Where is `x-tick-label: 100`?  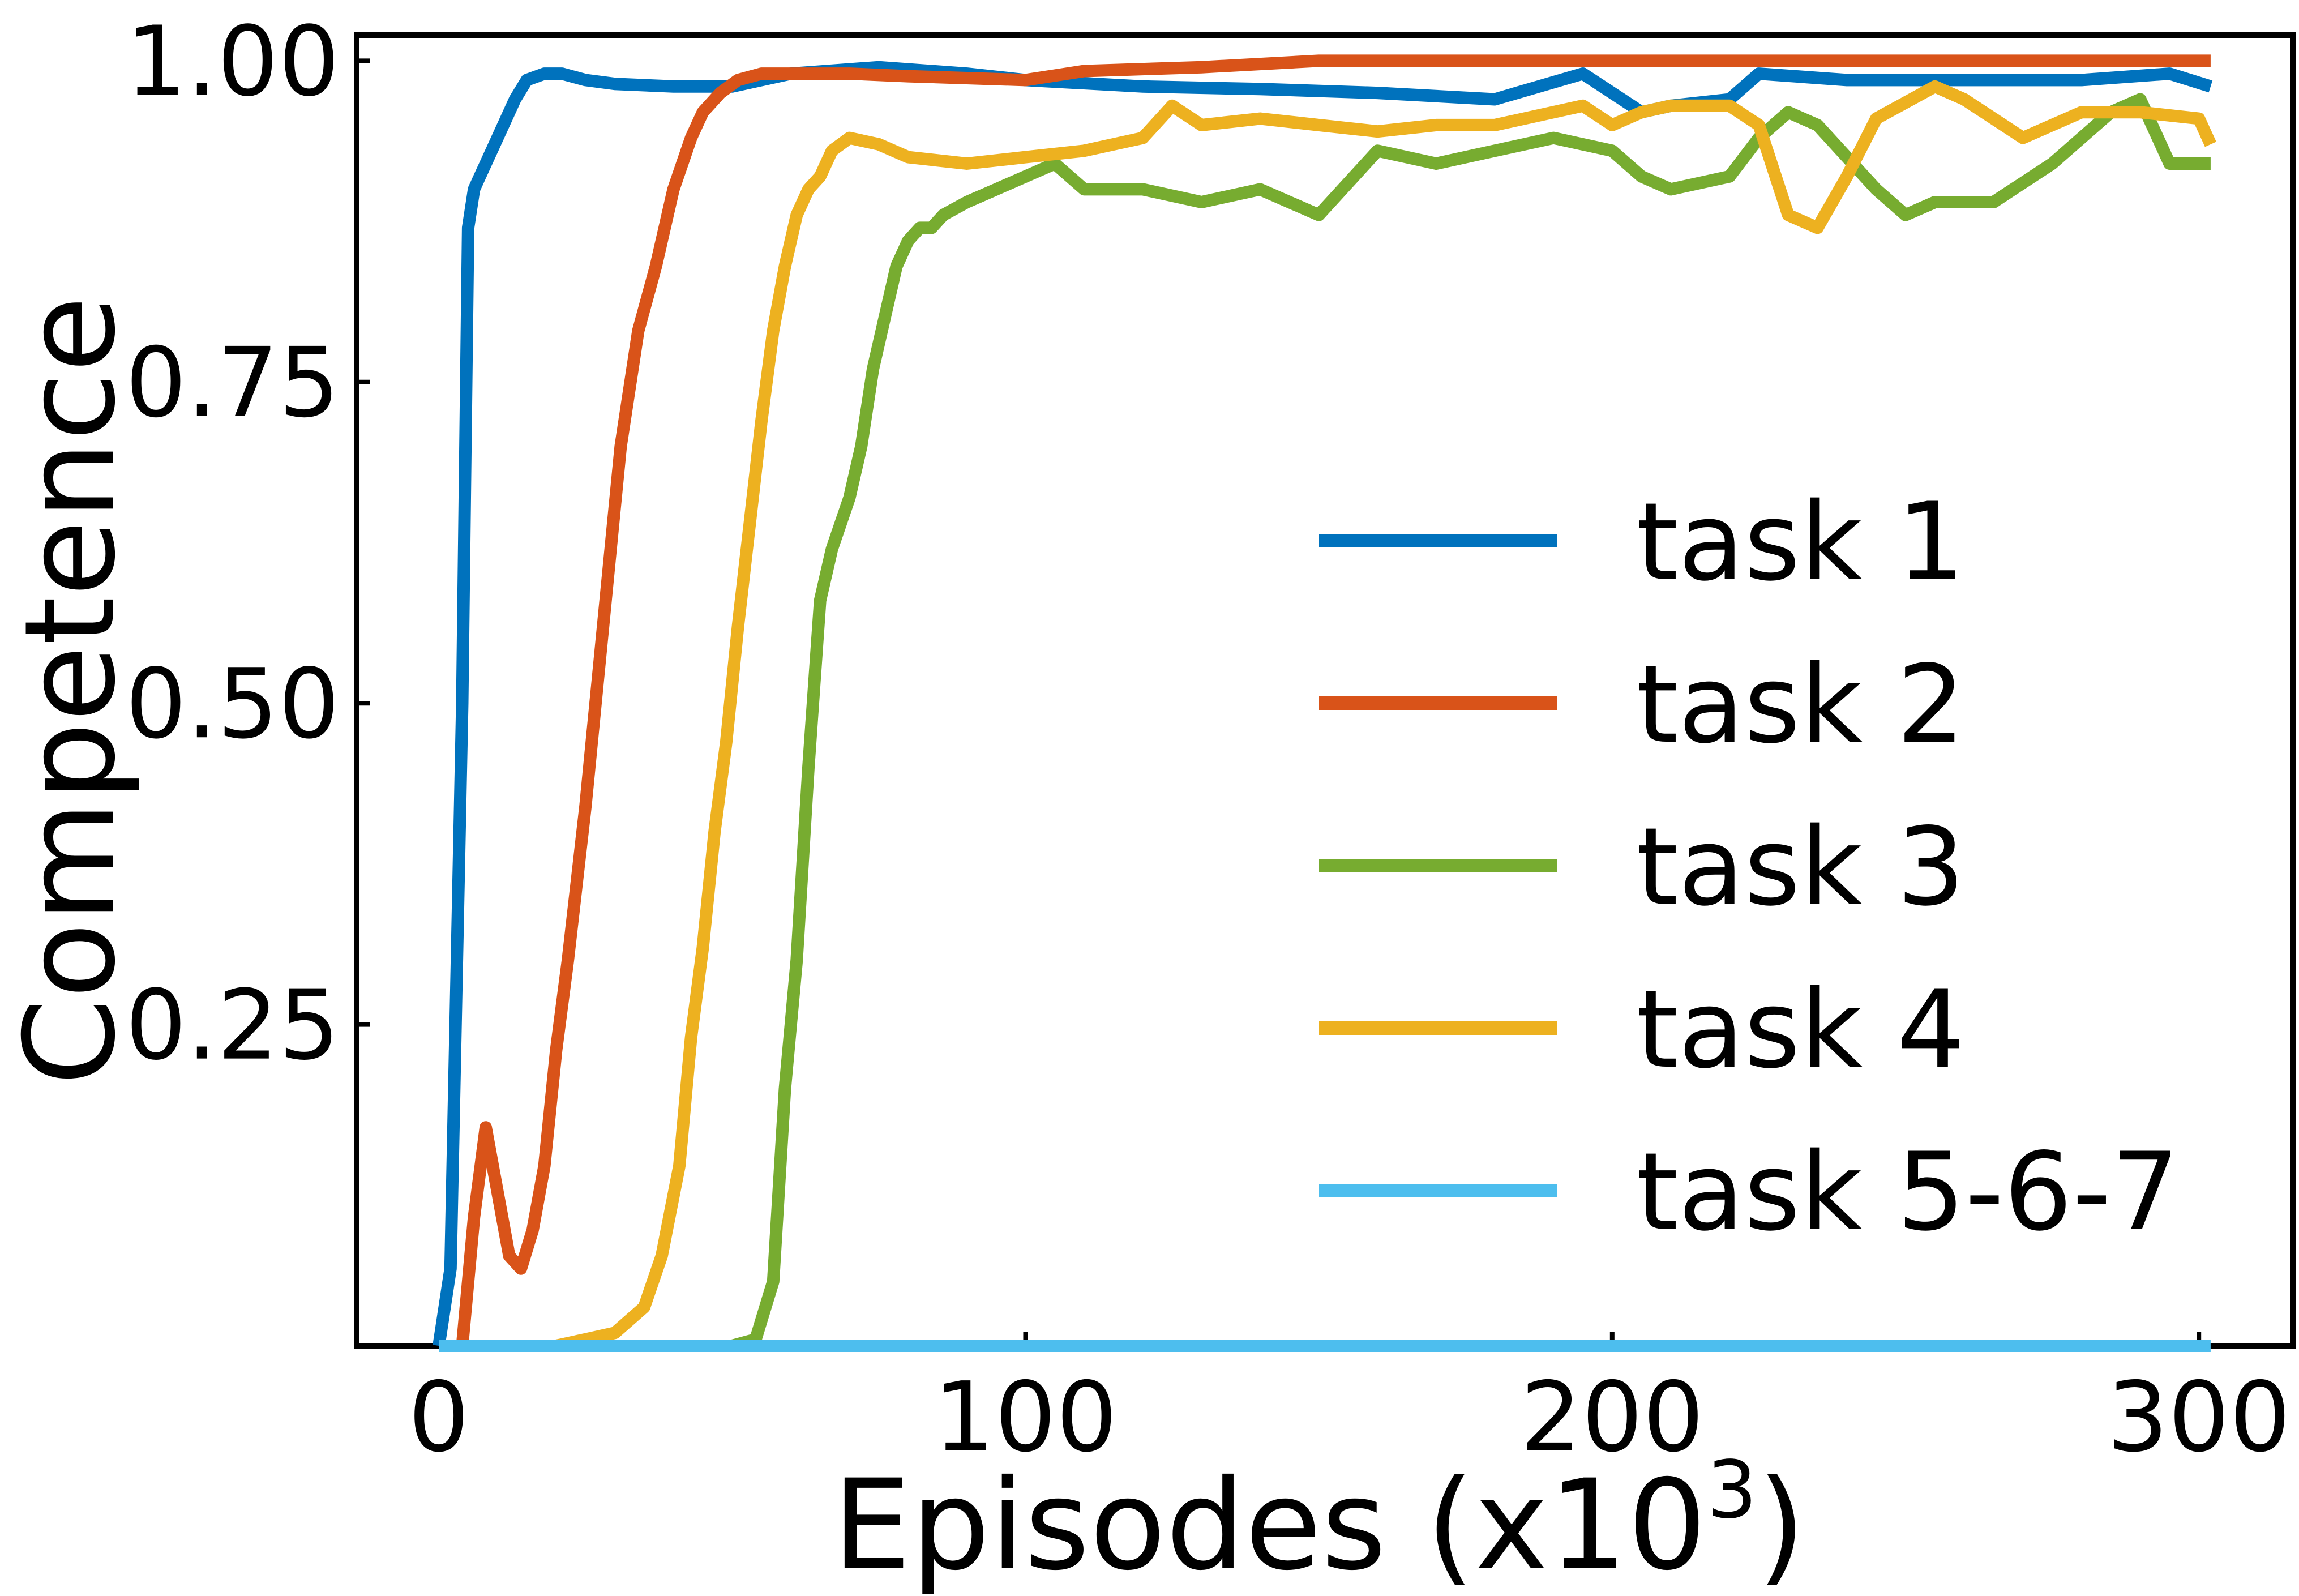 x-tick-label: 100 is located at coordinates (1025, 1418).